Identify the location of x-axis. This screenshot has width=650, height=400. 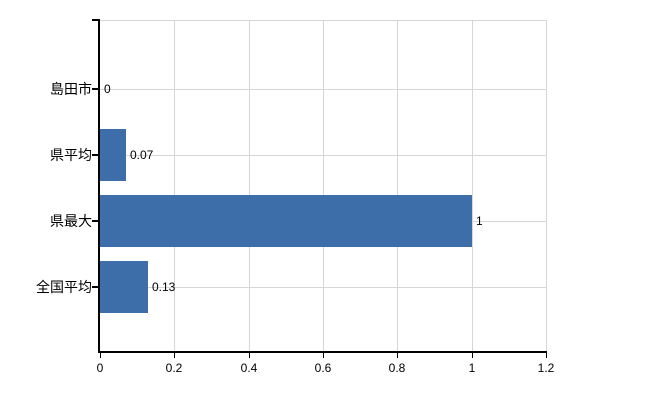
(322, 352).